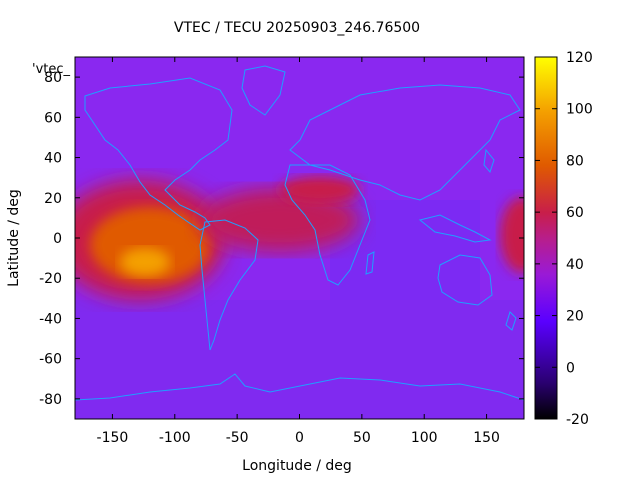  Describe the element at coordinates (486, 438) in the screenshot. I see `x-tick-label: 150` at that location.